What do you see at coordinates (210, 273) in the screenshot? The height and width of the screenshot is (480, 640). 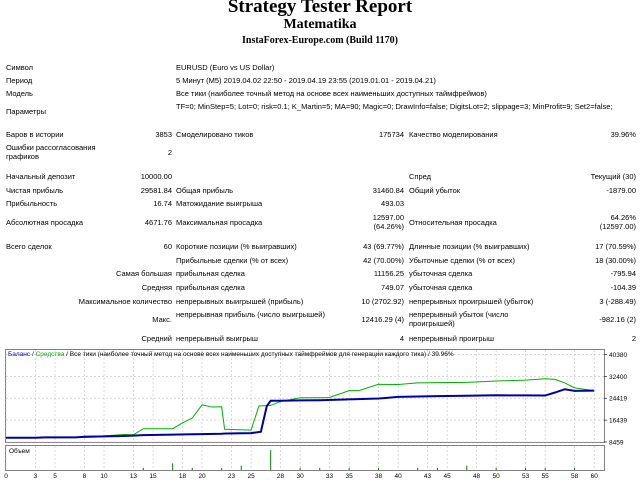 I see `largest-profit-label: прибыльная сделка` at bounding box center [210, 273].